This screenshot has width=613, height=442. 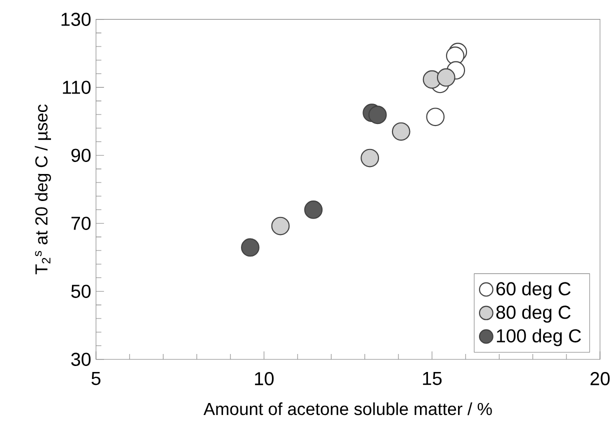 I want to click on x-tick-label: 5, so click(x=96, y=379).